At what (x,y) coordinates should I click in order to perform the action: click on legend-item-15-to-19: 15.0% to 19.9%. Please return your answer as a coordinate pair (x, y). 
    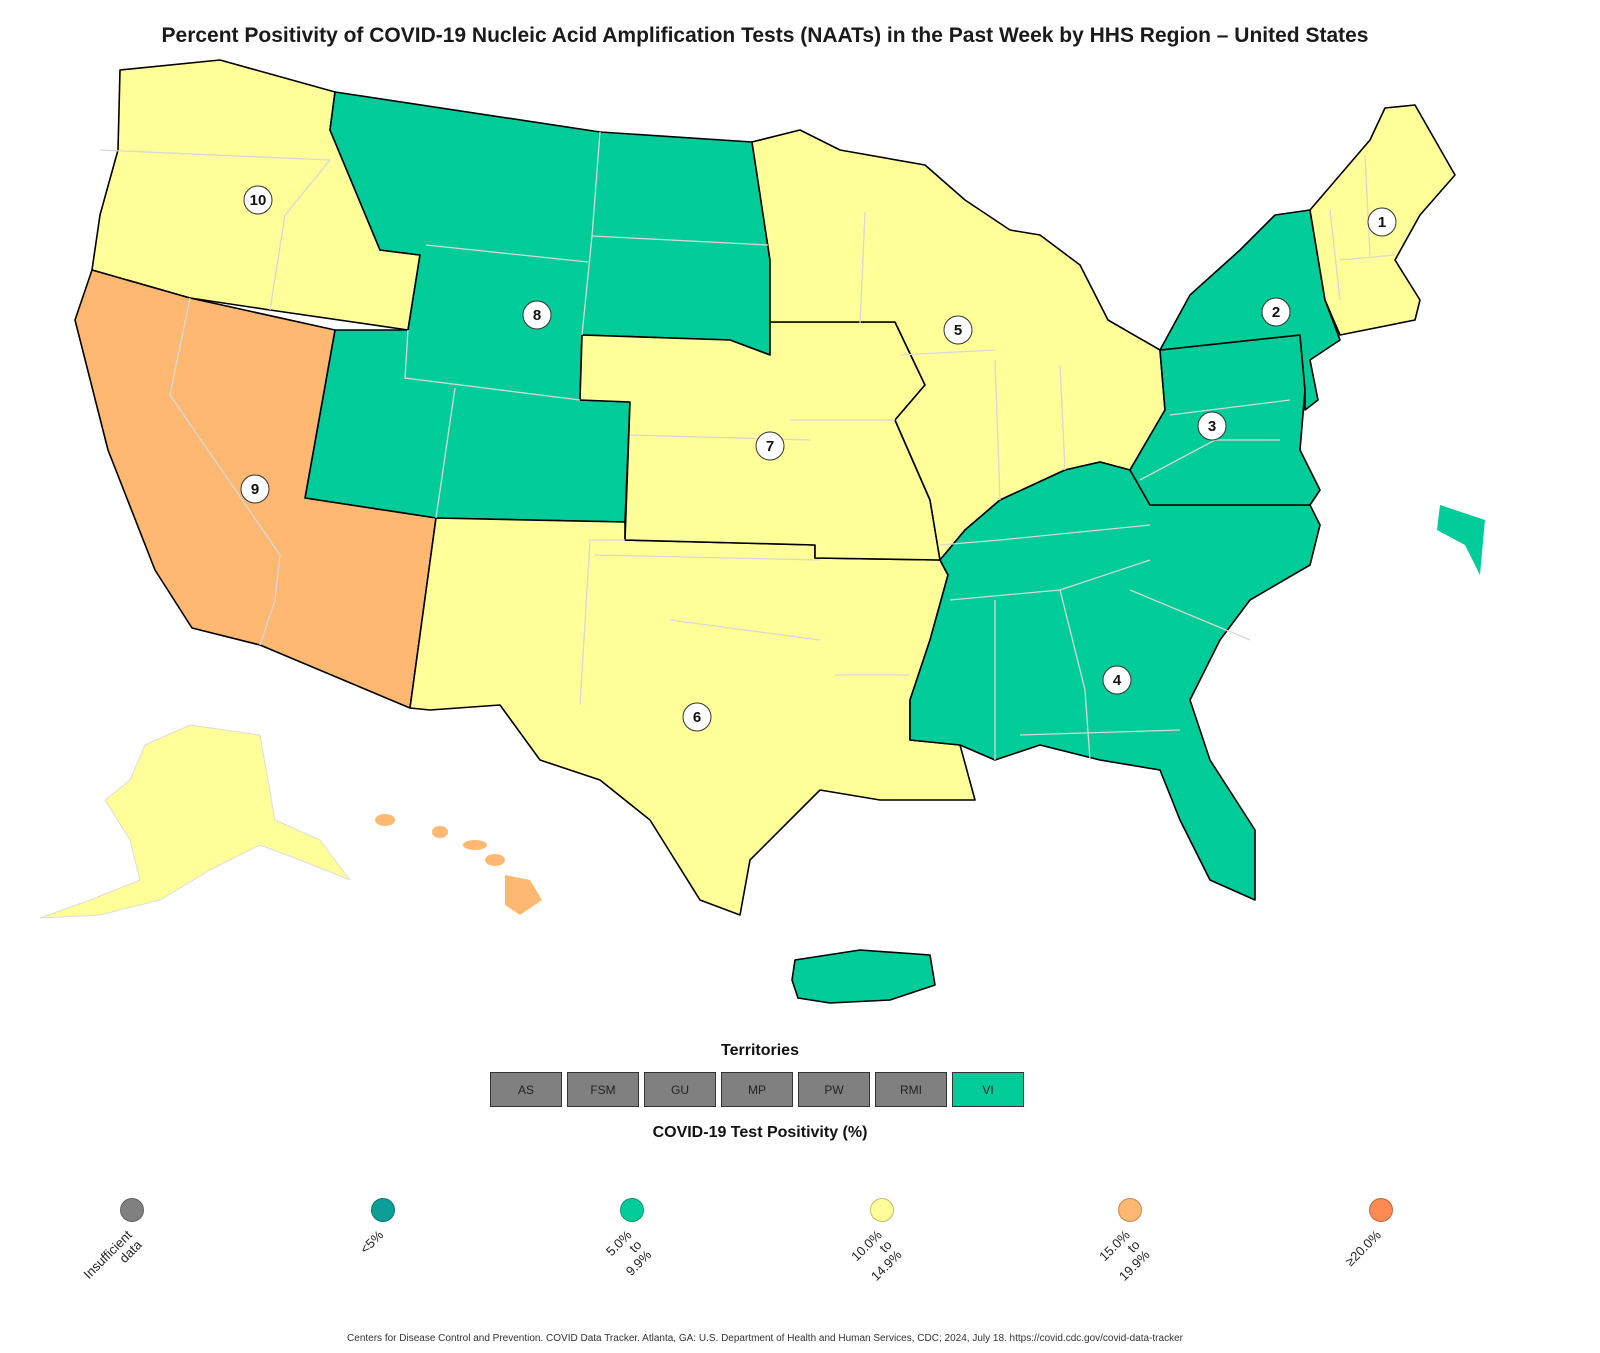
    Looking at the image, I should click on (1124, 1241).